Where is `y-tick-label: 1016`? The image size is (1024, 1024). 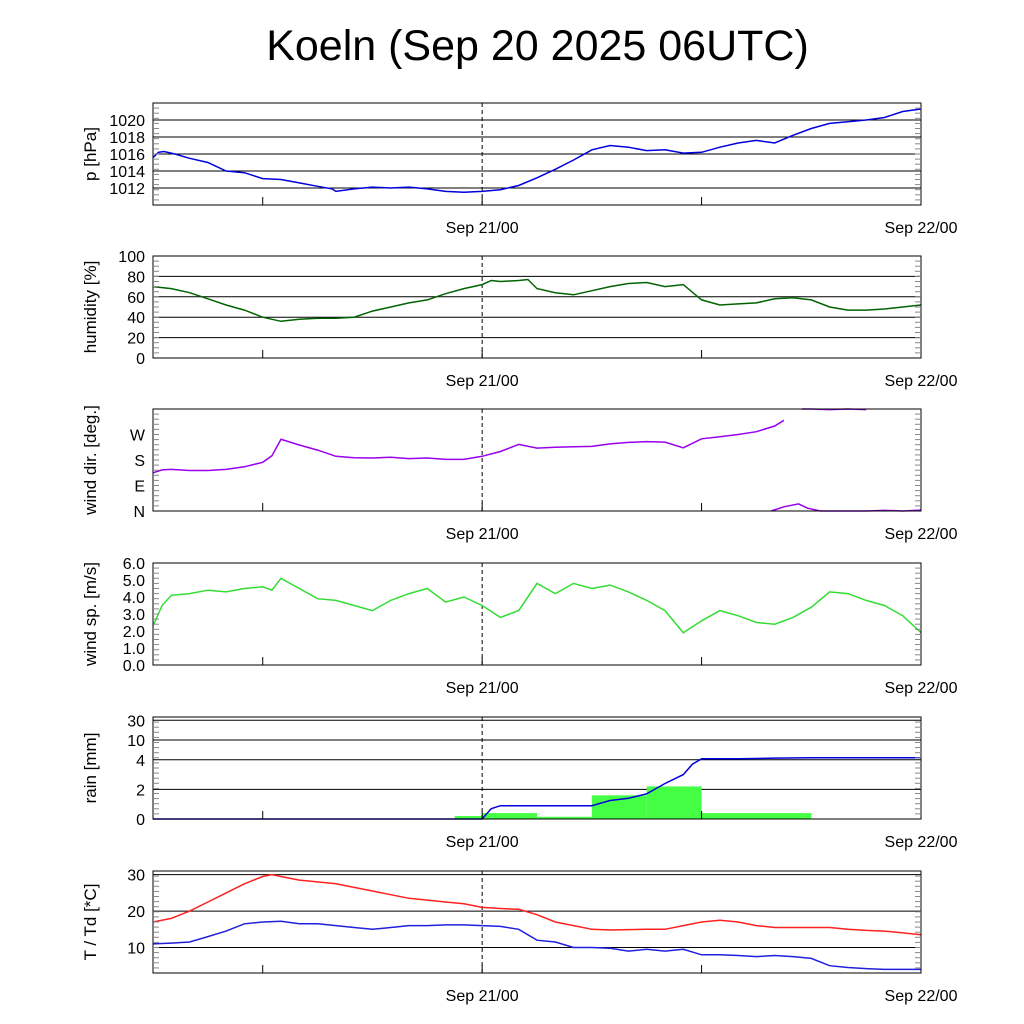
y-tick-label: 1016 is located at coordinates (127, 155).